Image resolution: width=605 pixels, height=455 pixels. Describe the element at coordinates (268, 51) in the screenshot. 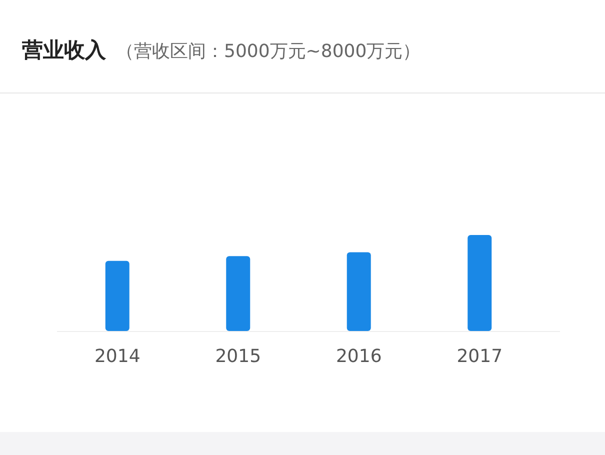

I see `chart-subtitle: （营收区间：5000万元~8000万元）` at that location.